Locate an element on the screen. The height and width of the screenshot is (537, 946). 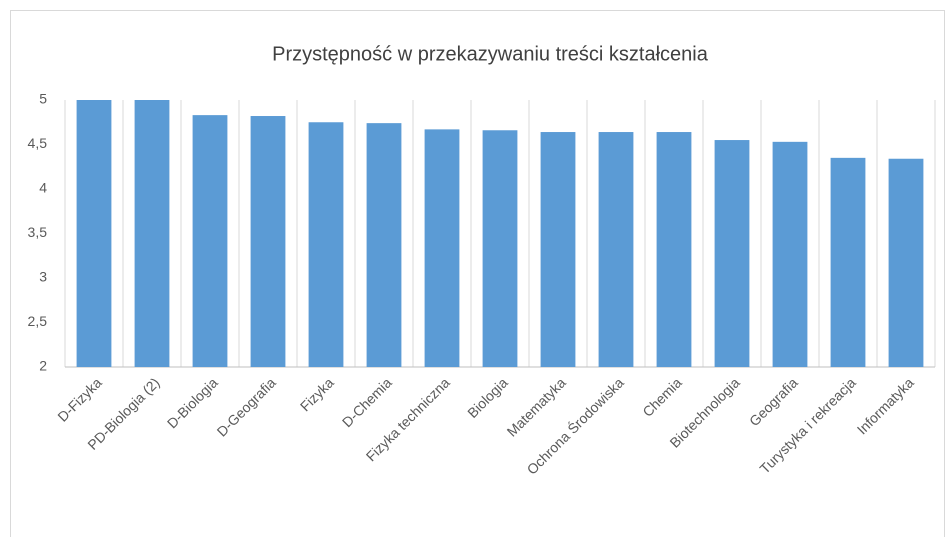
y-tick-label: 3,5 is located at coordinates (38, 232).